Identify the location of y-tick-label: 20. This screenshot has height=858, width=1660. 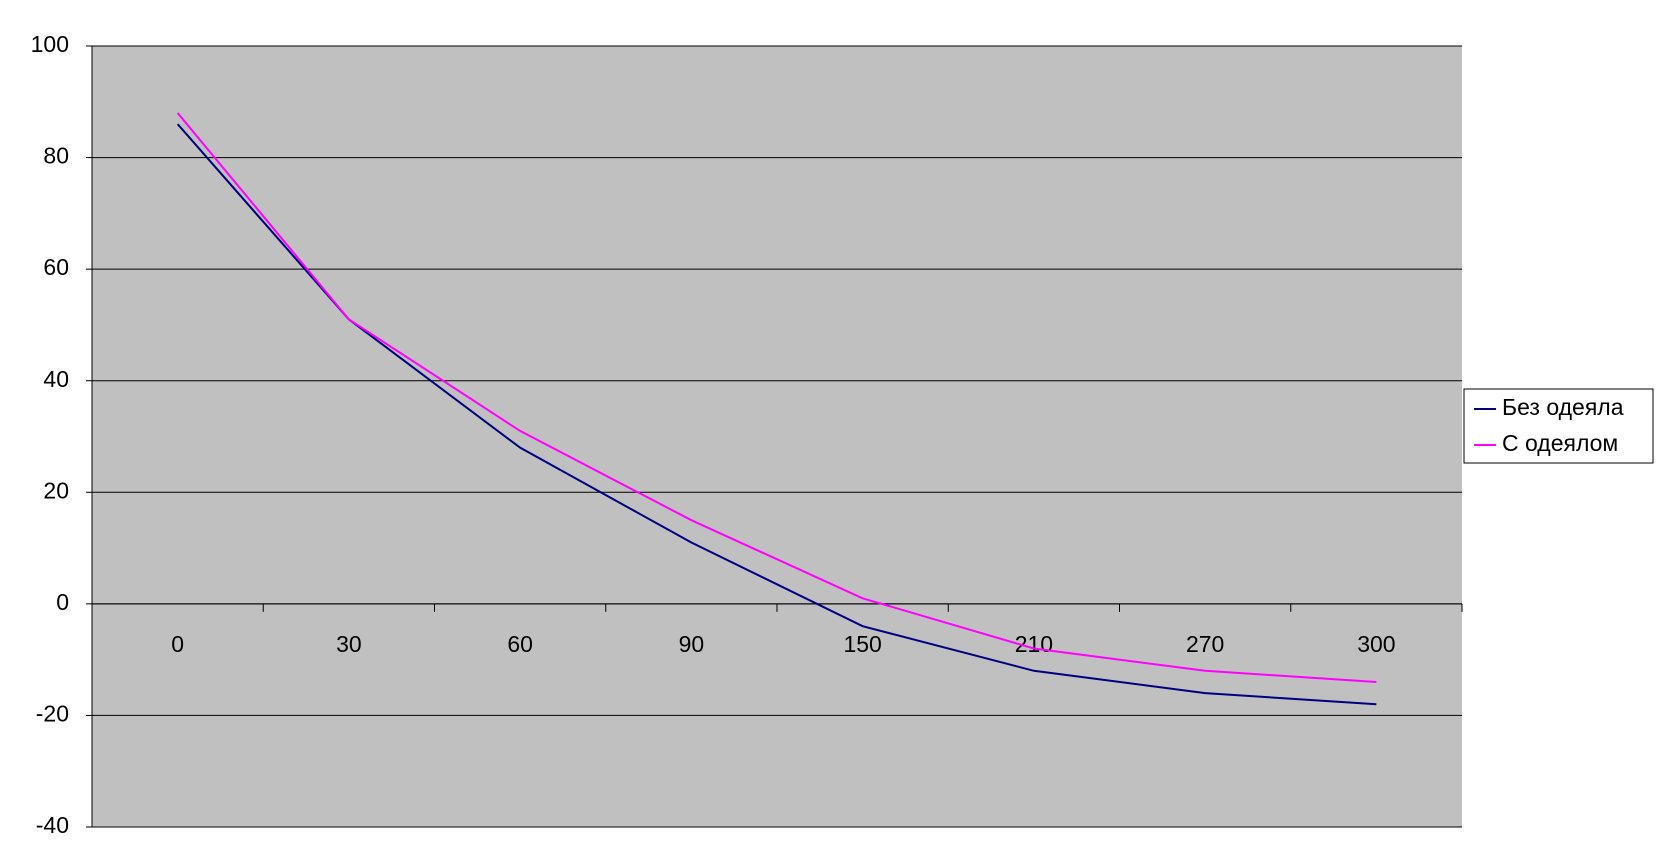
(56, 490).